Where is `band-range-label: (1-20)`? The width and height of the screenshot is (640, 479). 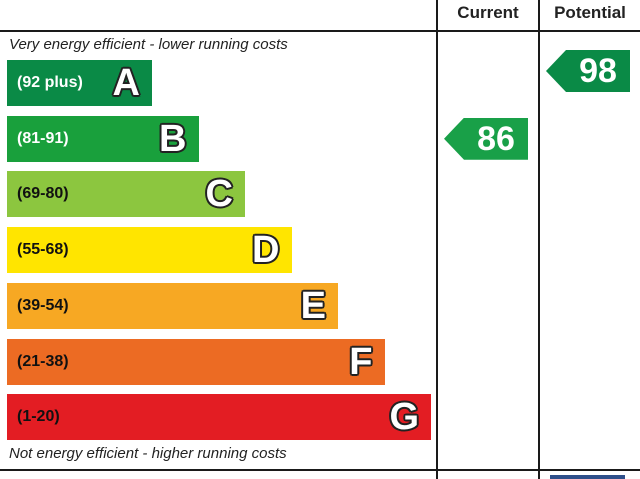 band-range-label: (1-20) is located at coordinates (38, 417).